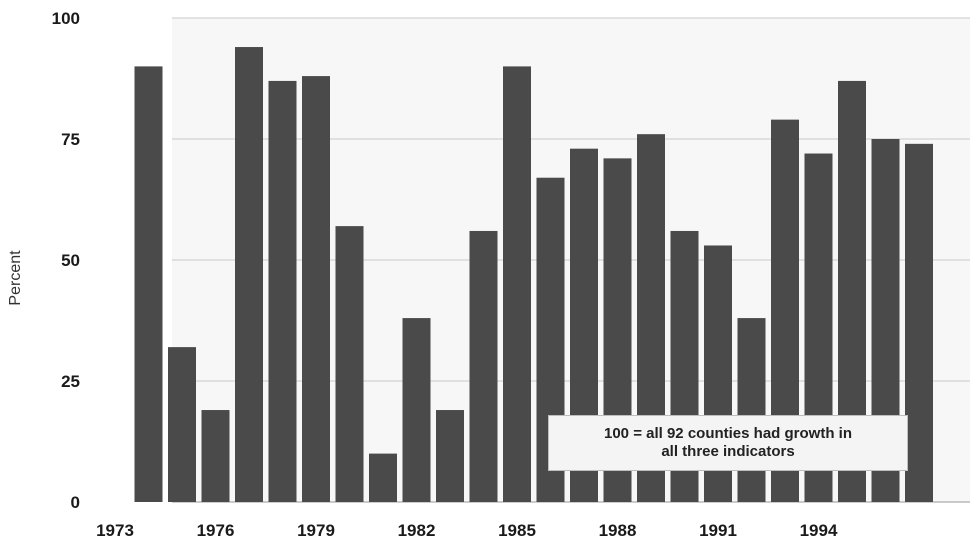 The image size is (970, 548). What do you see at coordinates (70, 381) in the screenshot?
I see `y-tick-label: 25` at bounding box center [70, 381].